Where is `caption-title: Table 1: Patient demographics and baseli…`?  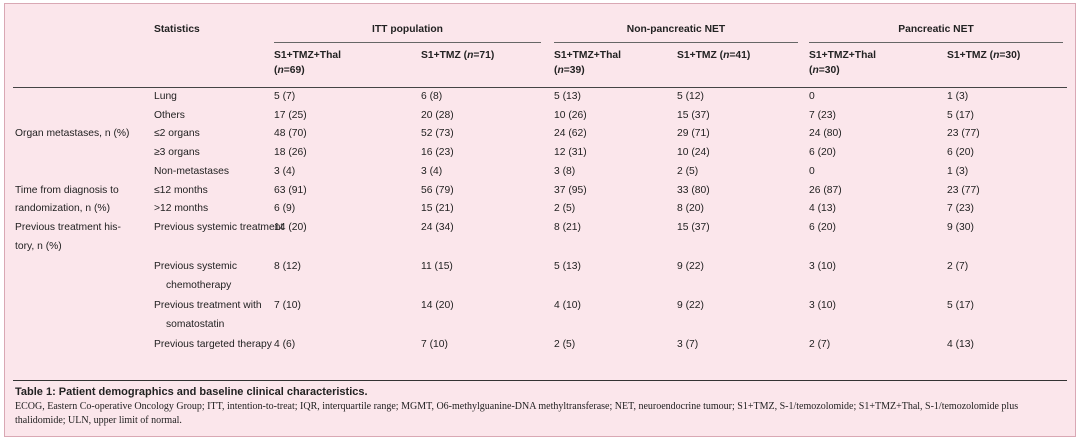 caption-title: Table 1: Patient demographics and baseli… is located at coordinates (191, 392).